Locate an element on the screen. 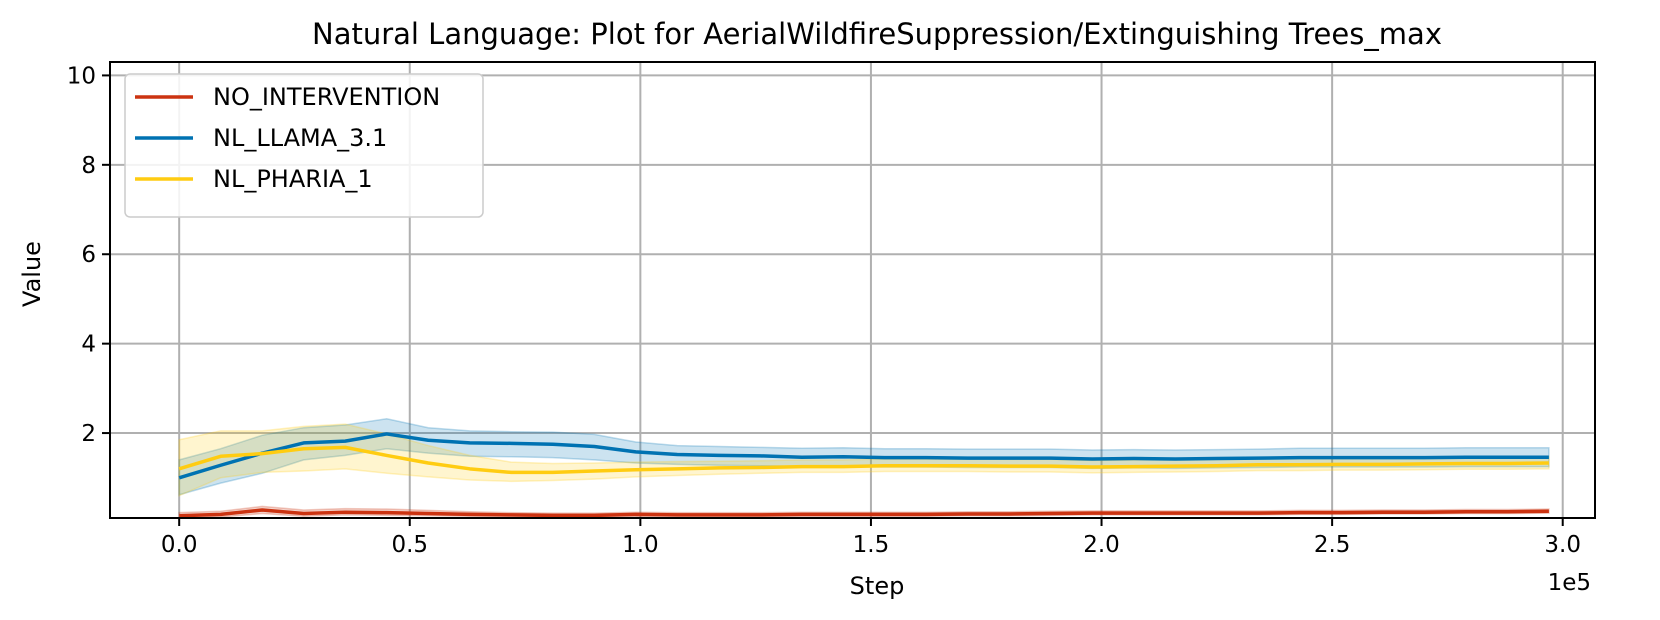 This screenshot has height=620, width=1660. y-axis-label: Value is located at coordinates (32, 274).